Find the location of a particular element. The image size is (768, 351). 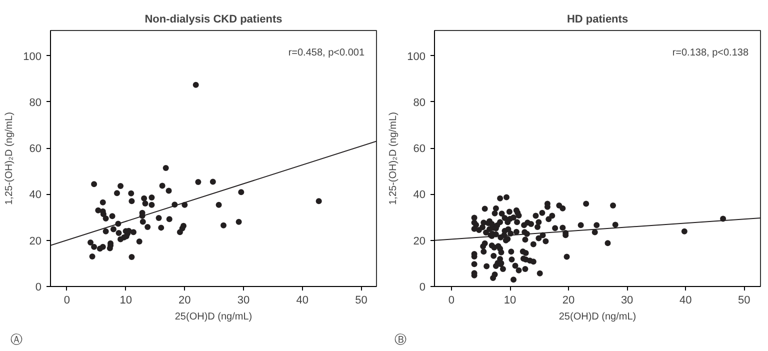

chart-title: Non-dialysis CKD patients is located at coordinates (213, 20).